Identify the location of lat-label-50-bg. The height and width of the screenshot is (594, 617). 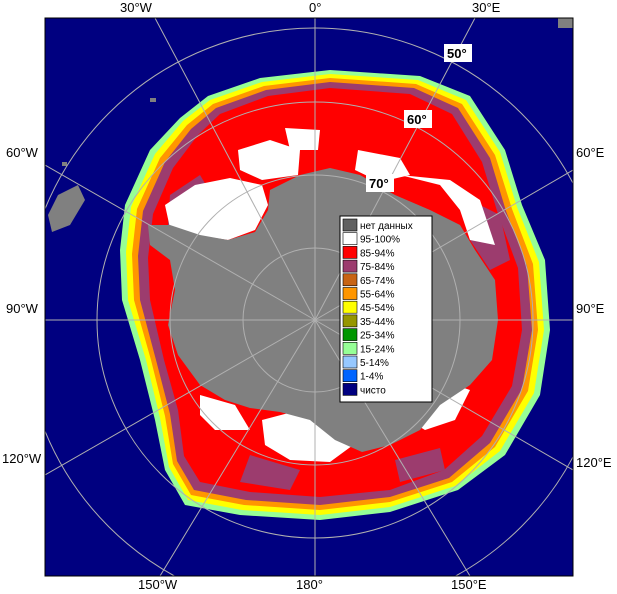
(458, 53).